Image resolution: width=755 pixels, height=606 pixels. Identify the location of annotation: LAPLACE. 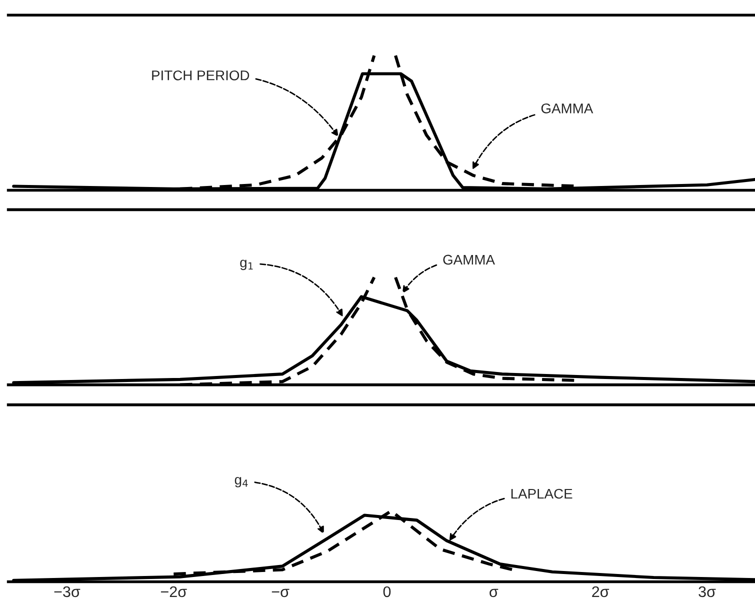
(541, 493).